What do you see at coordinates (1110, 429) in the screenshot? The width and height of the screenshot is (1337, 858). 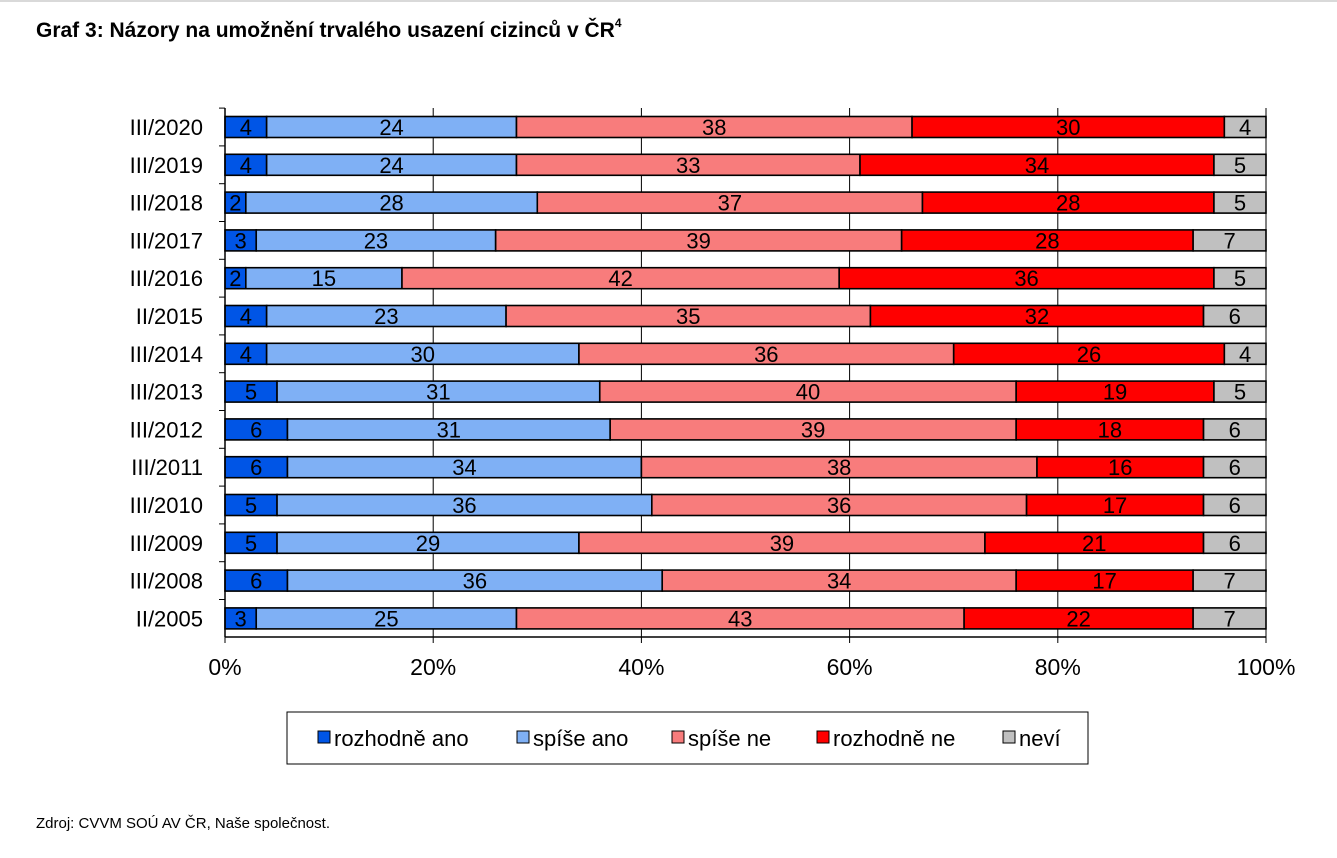 I see `data-label: 18` at bounding box center [1110, 429].